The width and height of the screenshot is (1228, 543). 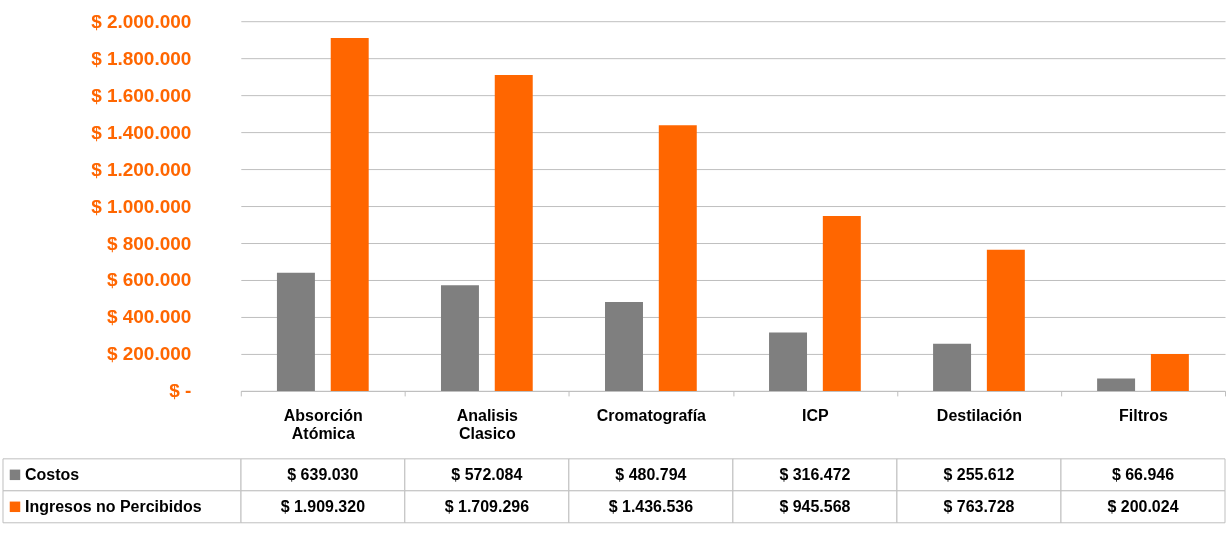 What do you see at coordinates (651, 474) in the screenshot?
I see `data-label: $ 480.794` at bounding box center [651, 474].